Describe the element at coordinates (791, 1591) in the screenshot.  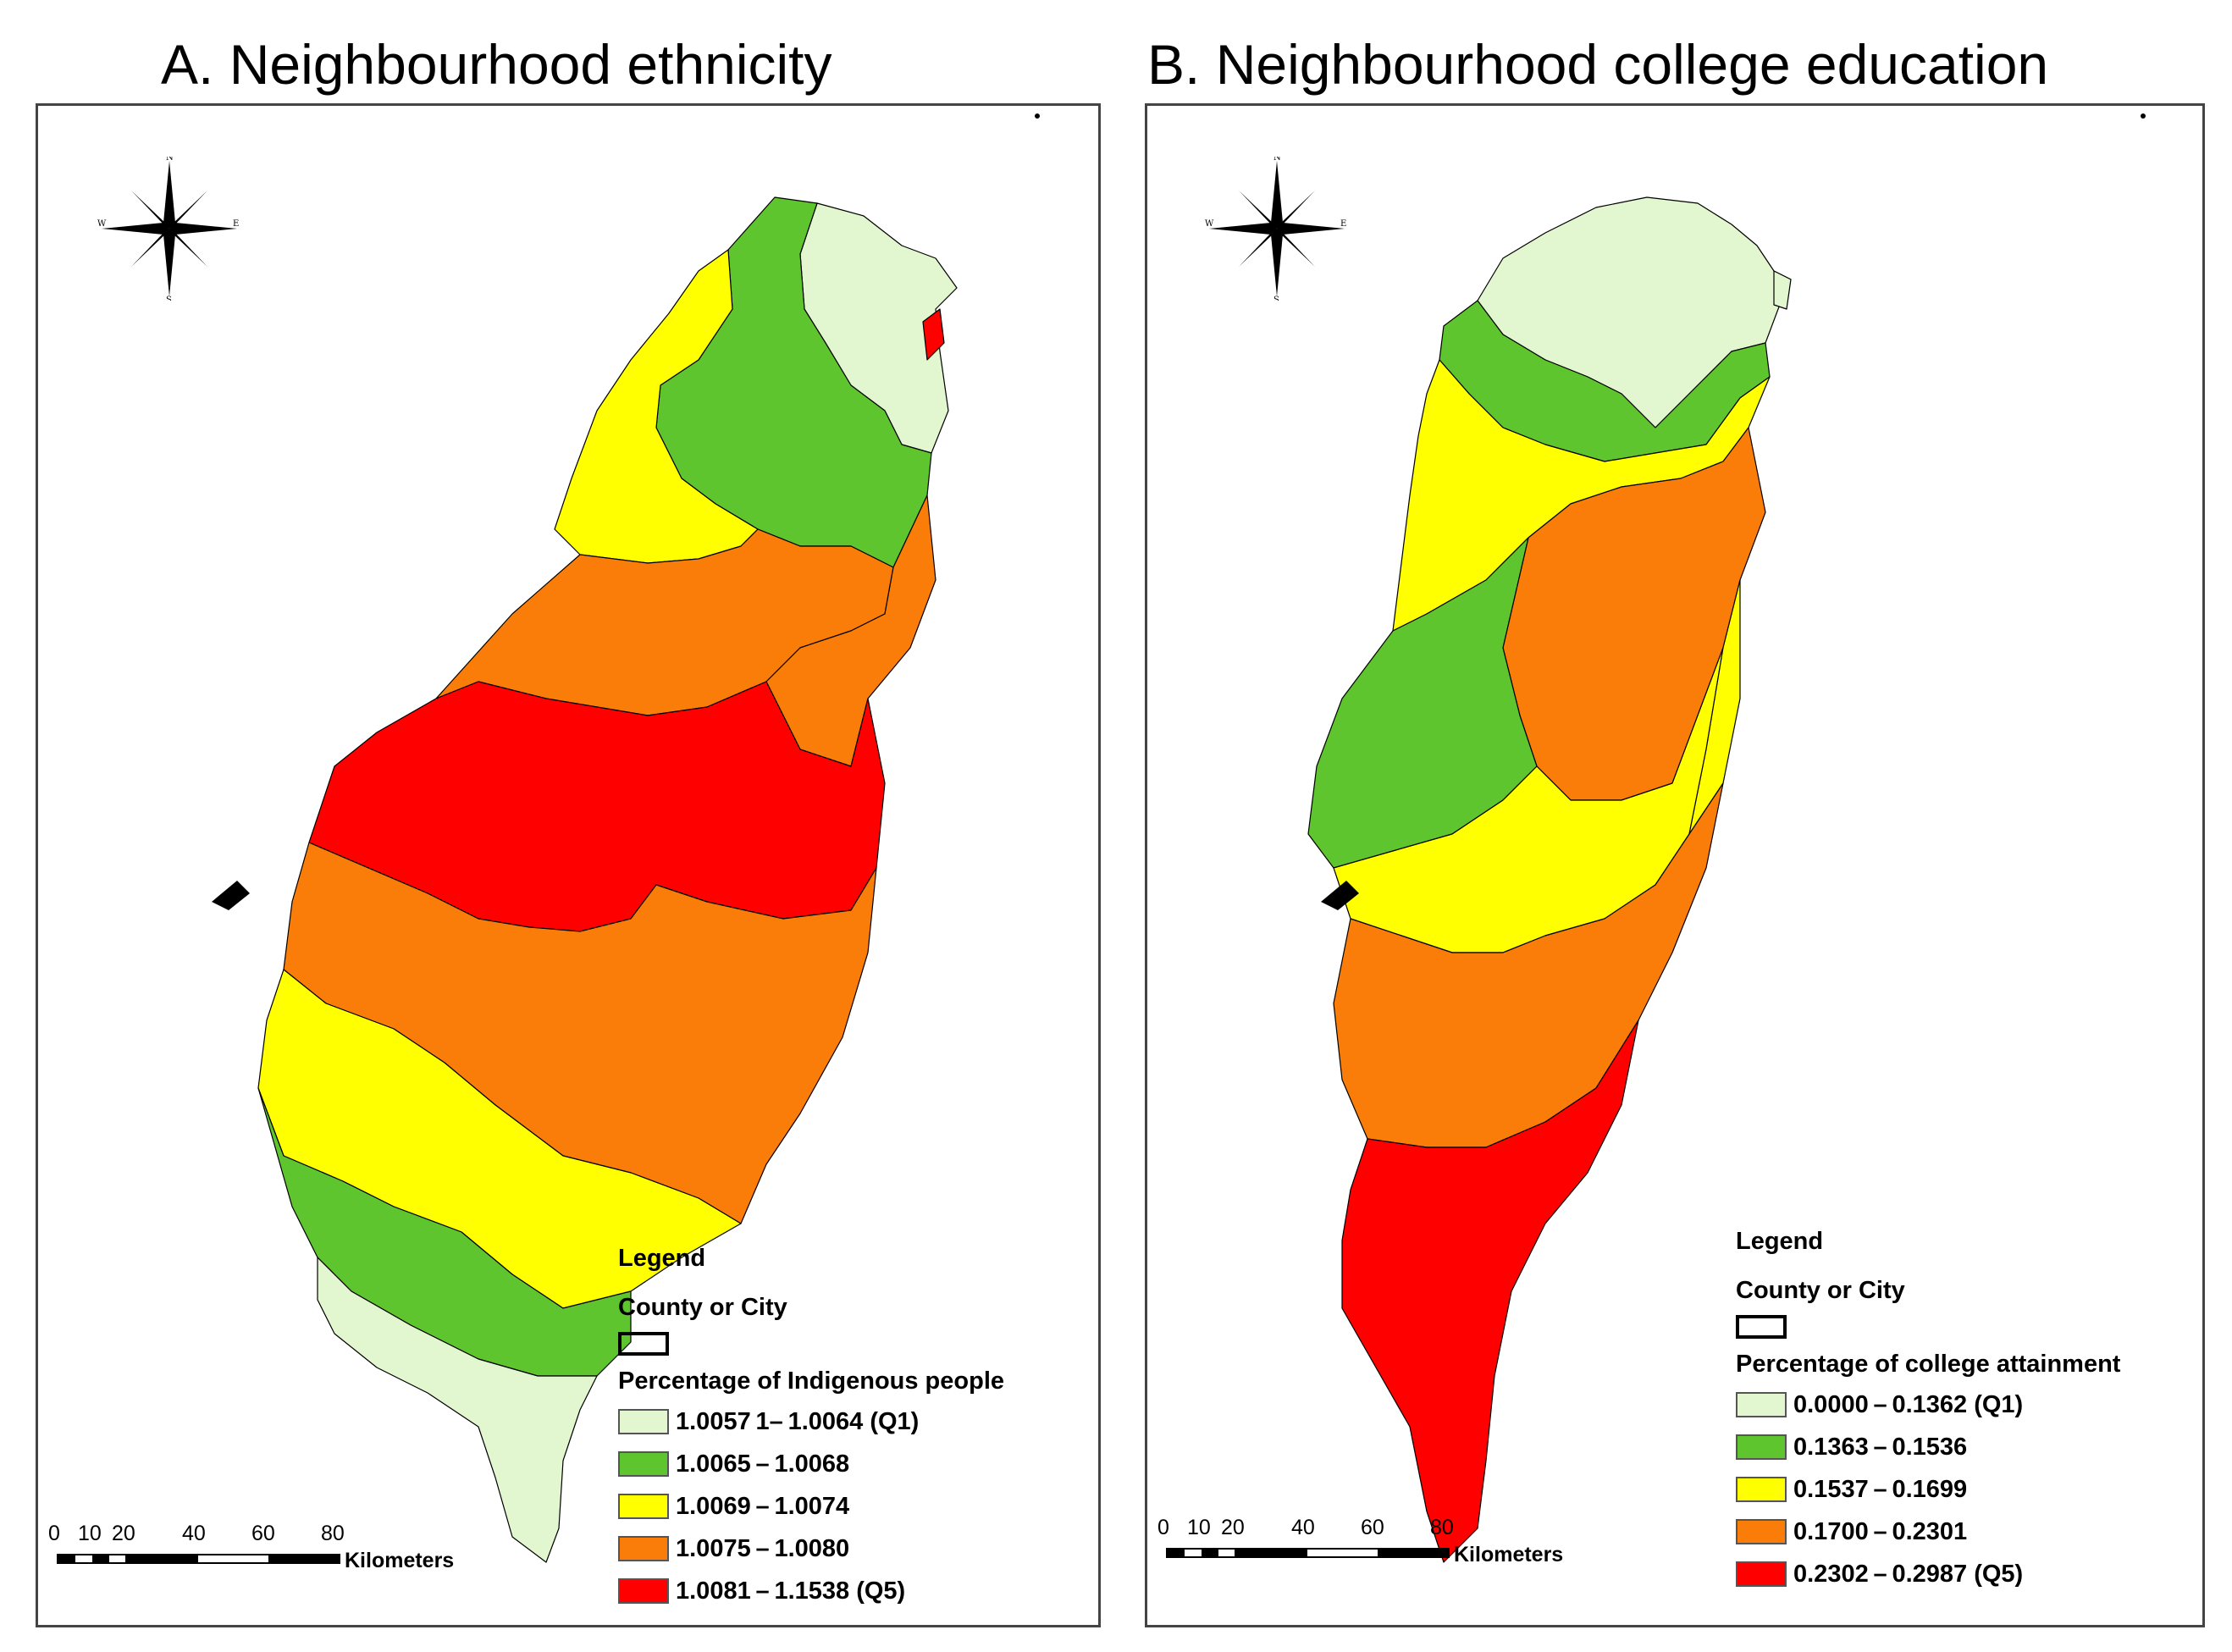
I see `legend-a-class-5-label: 1.0081 – 1.1538 (Q5)` at that location.